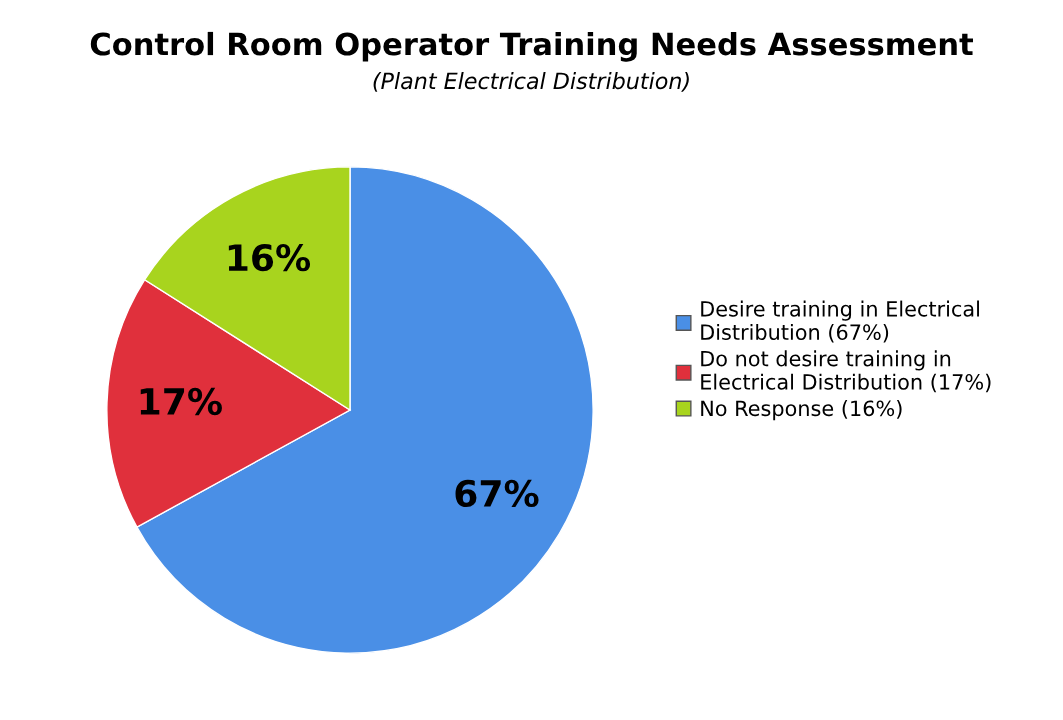  What do you see at coordinates (846, 371) in the screenshot?
I see `legend-label: Do not desire training in Electrical Distribution (17%)` at bounding box center [846, 371].